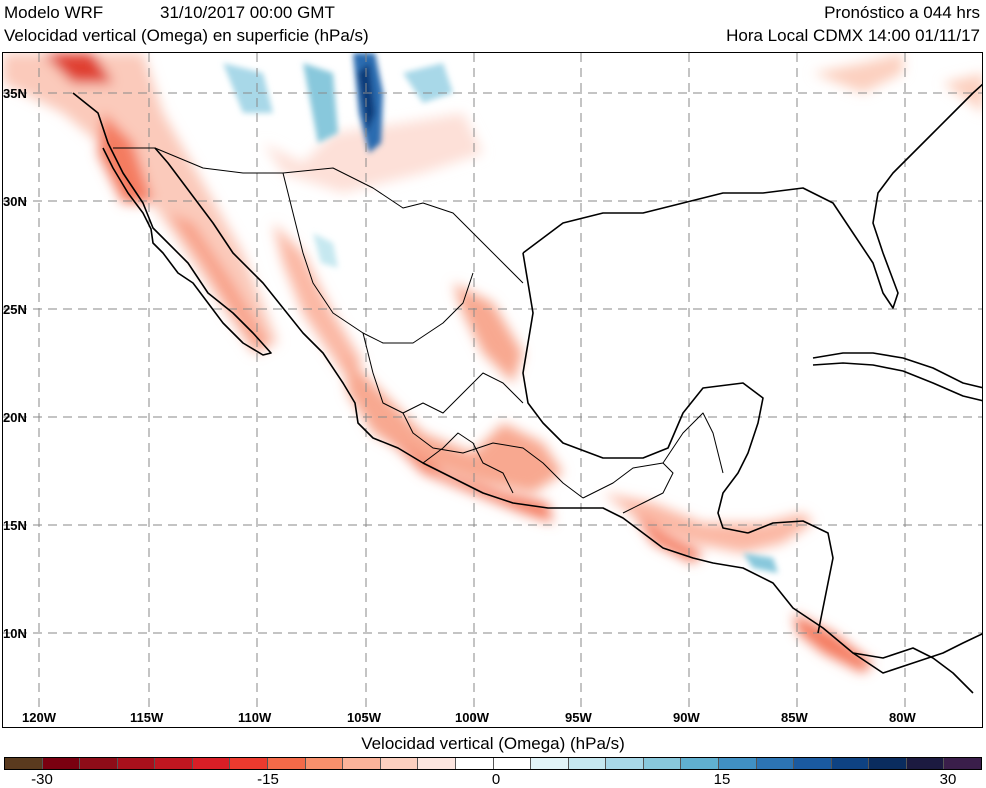 This screenshot has width=986, height=788. I want to click on colorbar-title: Velocidad vertical (Omega) (hPa/s), so click(493, 743).